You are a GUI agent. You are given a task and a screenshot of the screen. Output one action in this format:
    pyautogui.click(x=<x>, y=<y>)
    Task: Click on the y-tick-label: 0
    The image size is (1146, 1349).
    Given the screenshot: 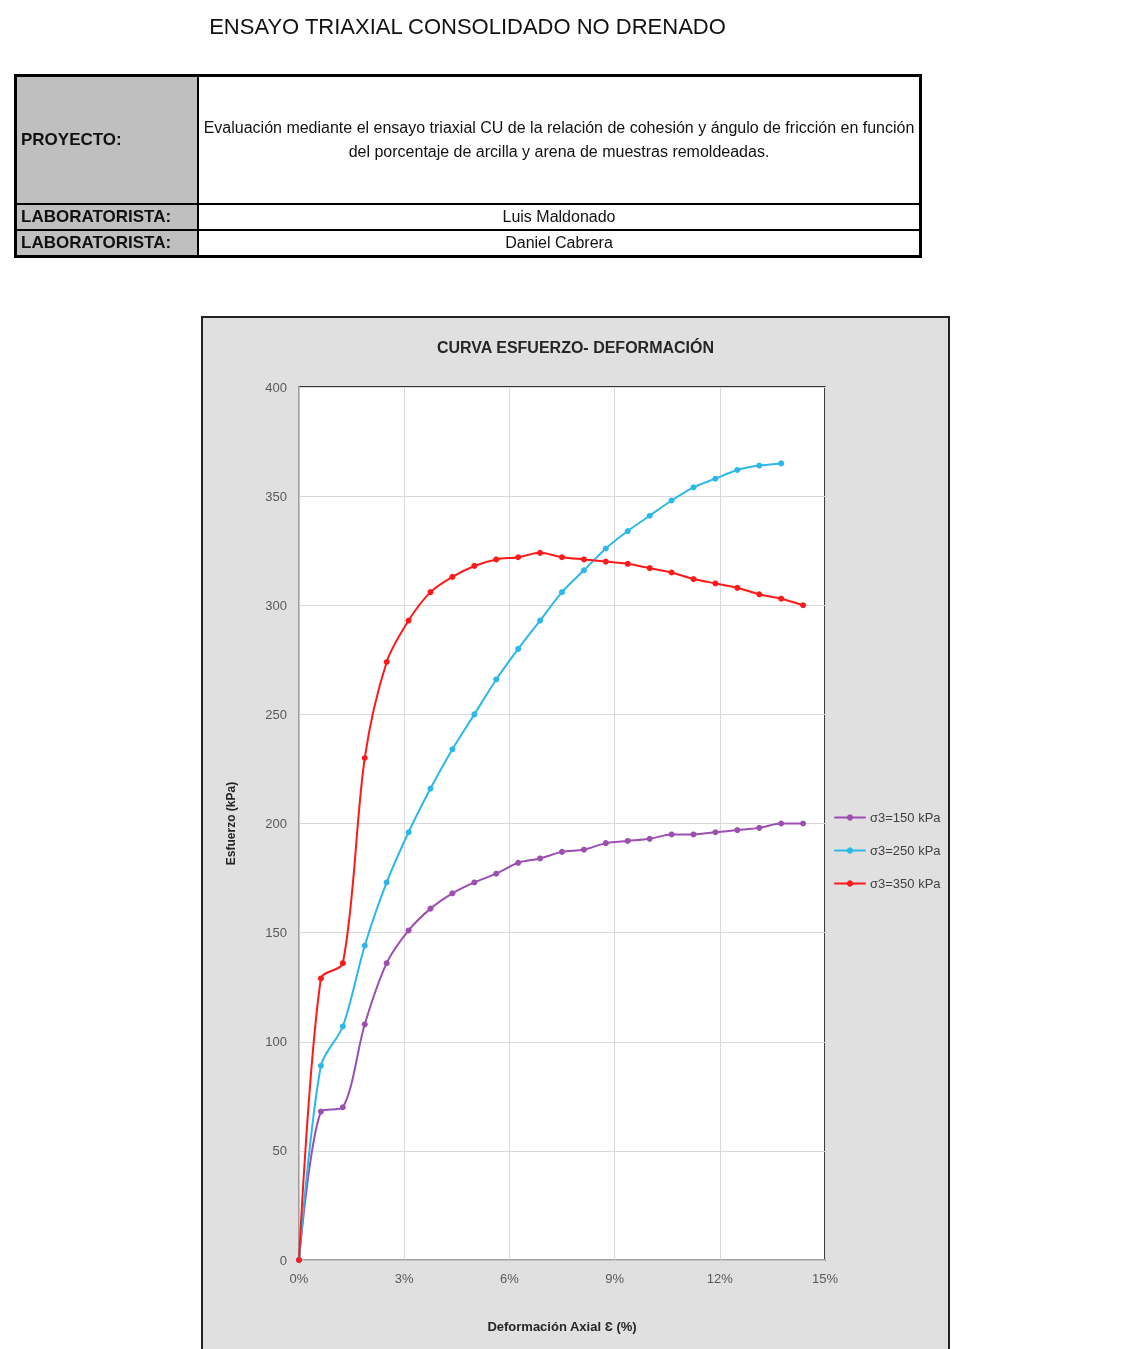 What is the action you would take?
    pyautogui.click(x=283, y=1260)
    